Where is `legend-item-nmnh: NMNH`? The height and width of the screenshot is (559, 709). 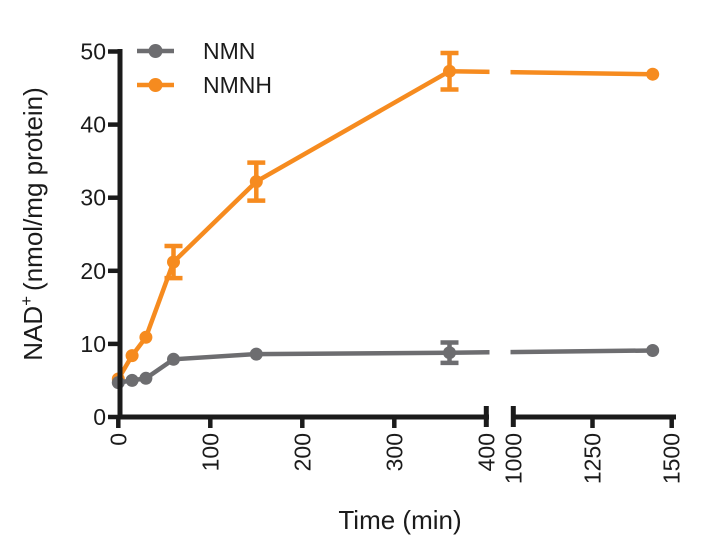
legend-item-nmnh: NMNH is located at coordinates (204, 85).